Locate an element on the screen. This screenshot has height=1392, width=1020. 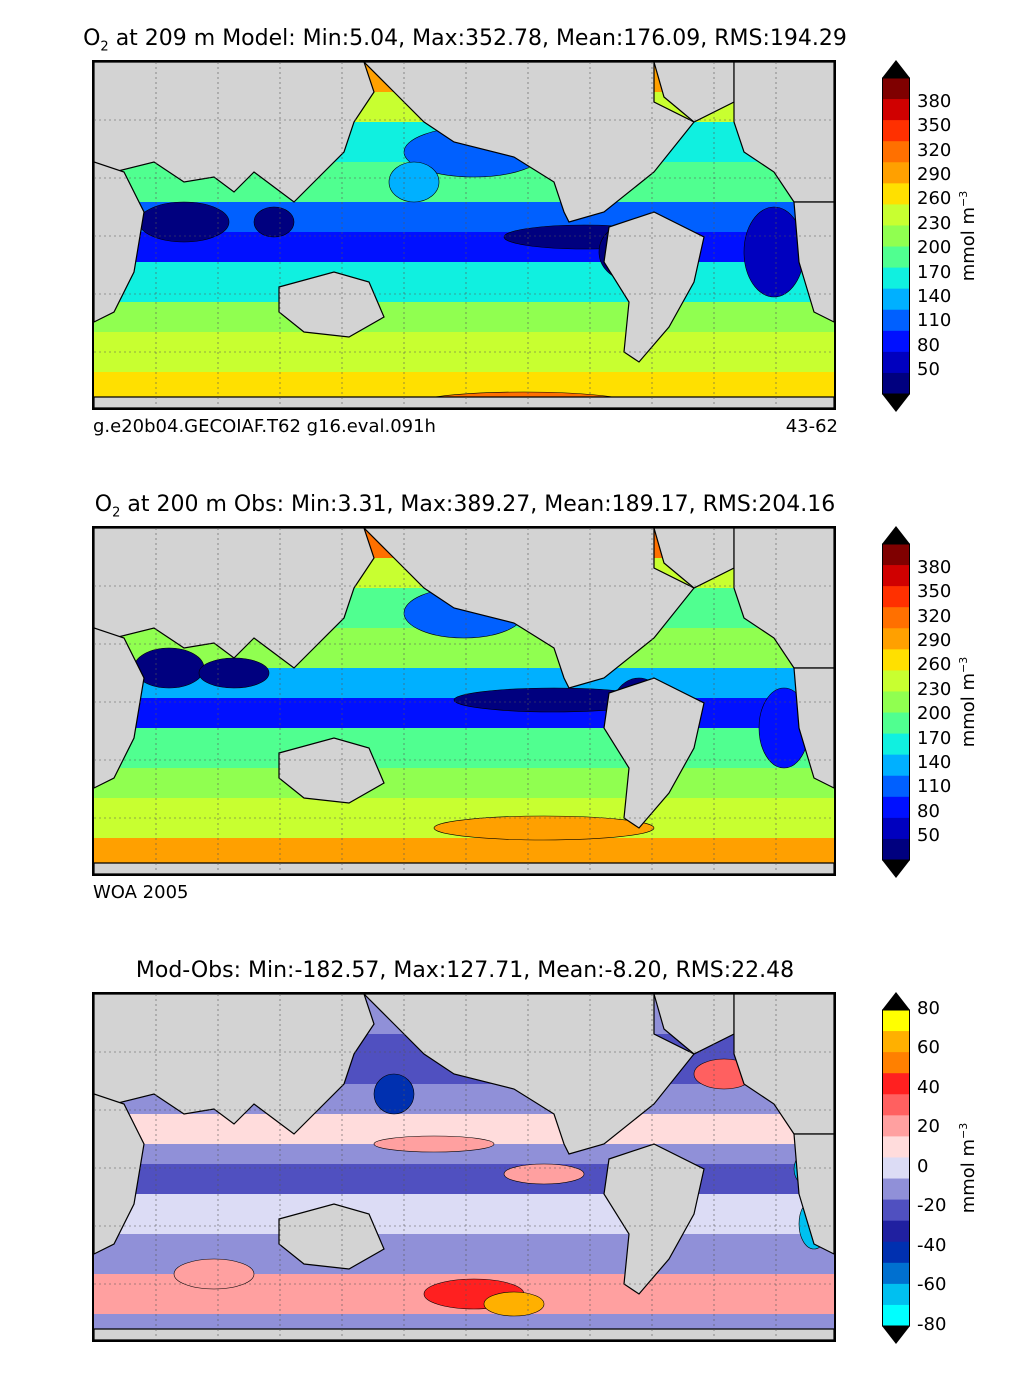
colorbar-tick: -40 is located at coordinates (932, 1245).